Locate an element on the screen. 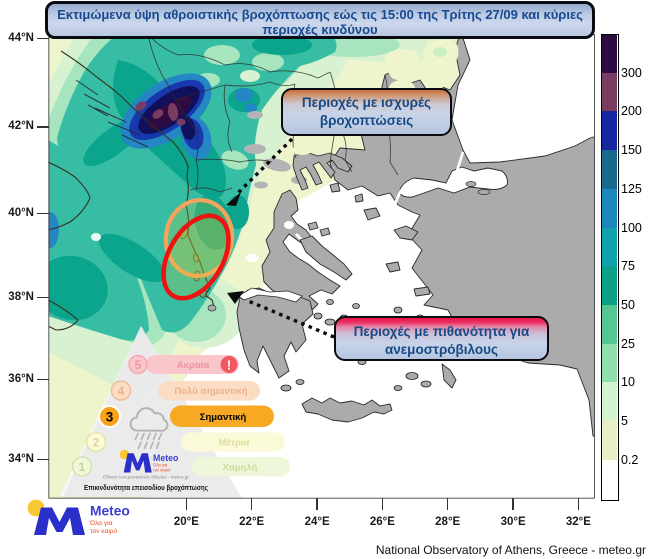 The height and width of the screenshot is (559, 650). svg-text: 4 is located at coordinates (121, 391).